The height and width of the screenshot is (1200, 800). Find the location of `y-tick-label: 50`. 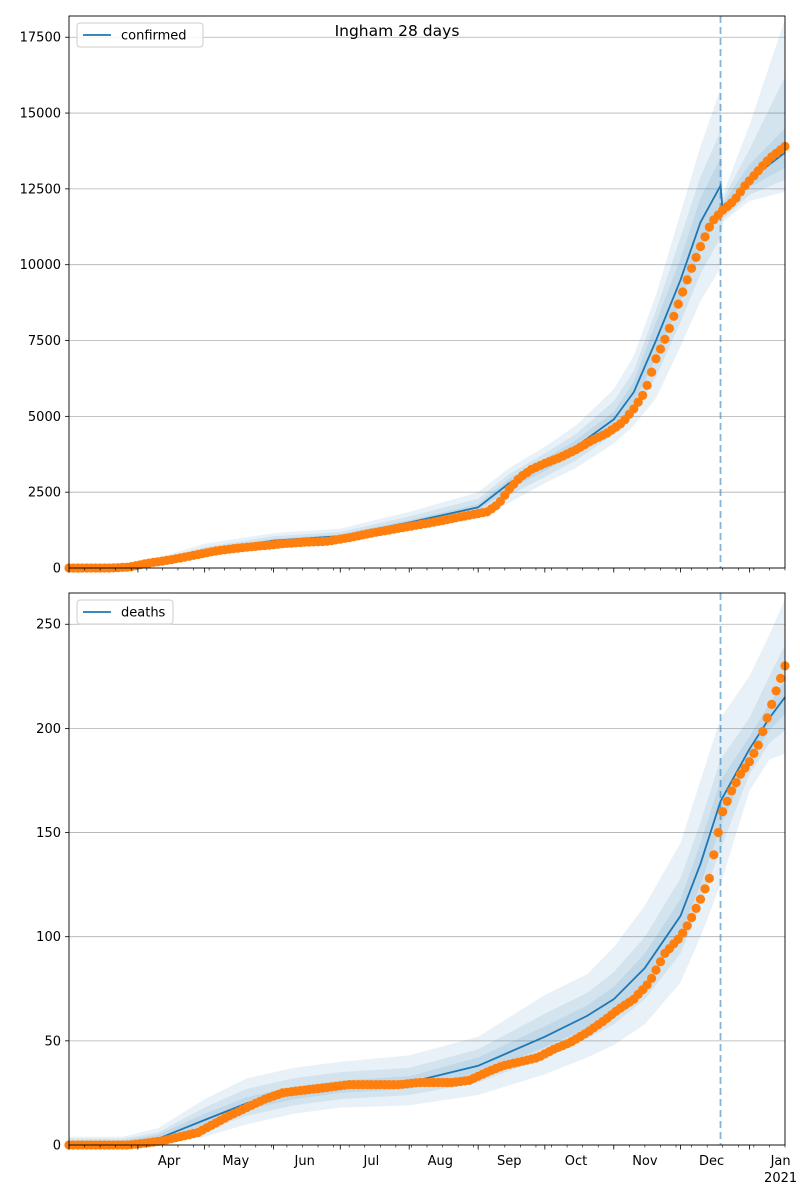

y-tick-label: 50 is located at coordinates (52, 1041).